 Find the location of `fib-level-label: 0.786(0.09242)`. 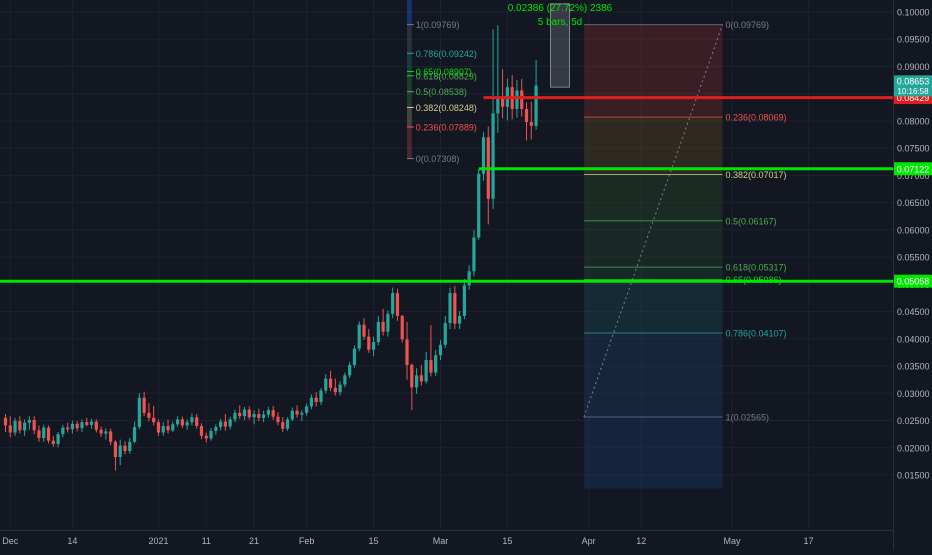

fib-level-label: 0.786(0.09242) is located at coordinates (446, 54).